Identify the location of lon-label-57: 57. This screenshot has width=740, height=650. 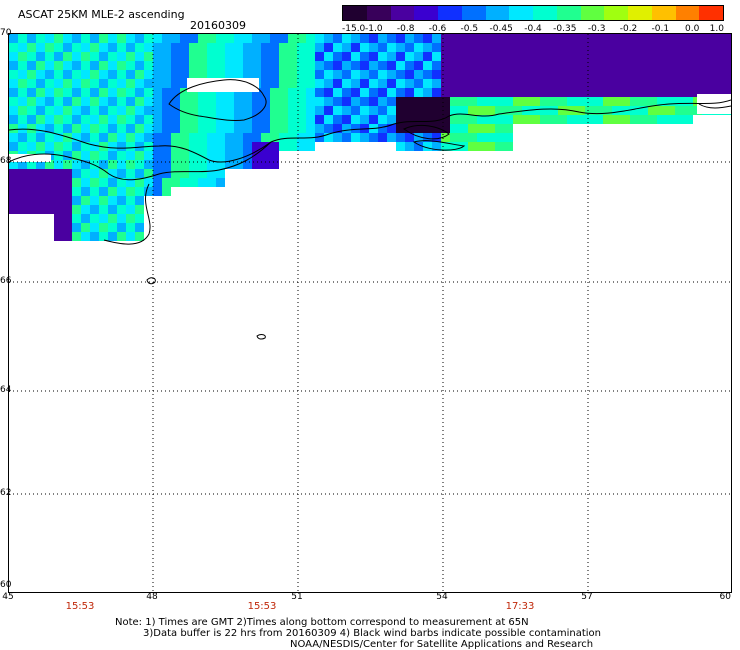
(587, 597).